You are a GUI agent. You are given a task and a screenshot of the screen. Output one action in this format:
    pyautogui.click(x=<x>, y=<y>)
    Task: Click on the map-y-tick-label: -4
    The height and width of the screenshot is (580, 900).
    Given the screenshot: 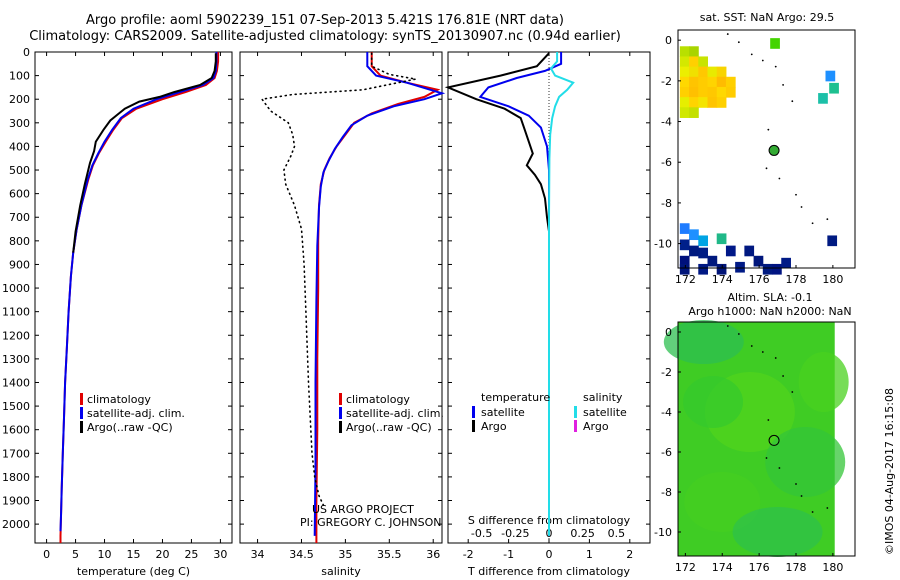 What is the action you would take?
    pyautogui.click(x=666, y=412)
    